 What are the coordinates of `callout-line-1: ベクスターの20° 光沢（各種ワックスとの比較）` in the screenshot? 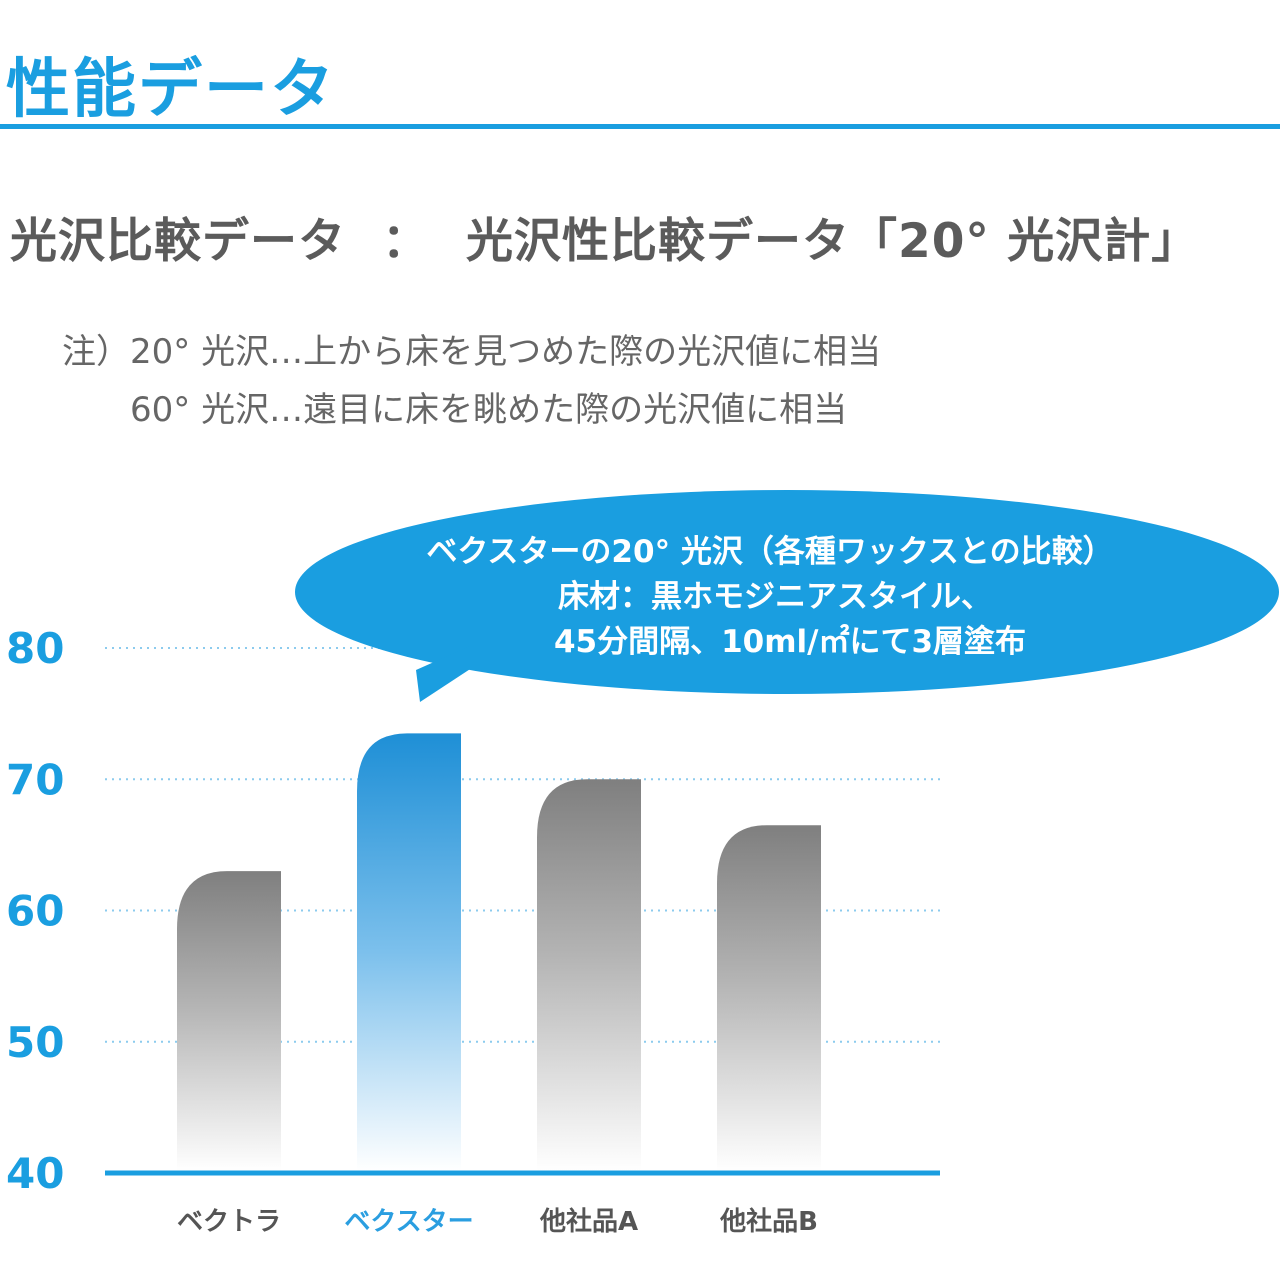 It's located at (769, 552).